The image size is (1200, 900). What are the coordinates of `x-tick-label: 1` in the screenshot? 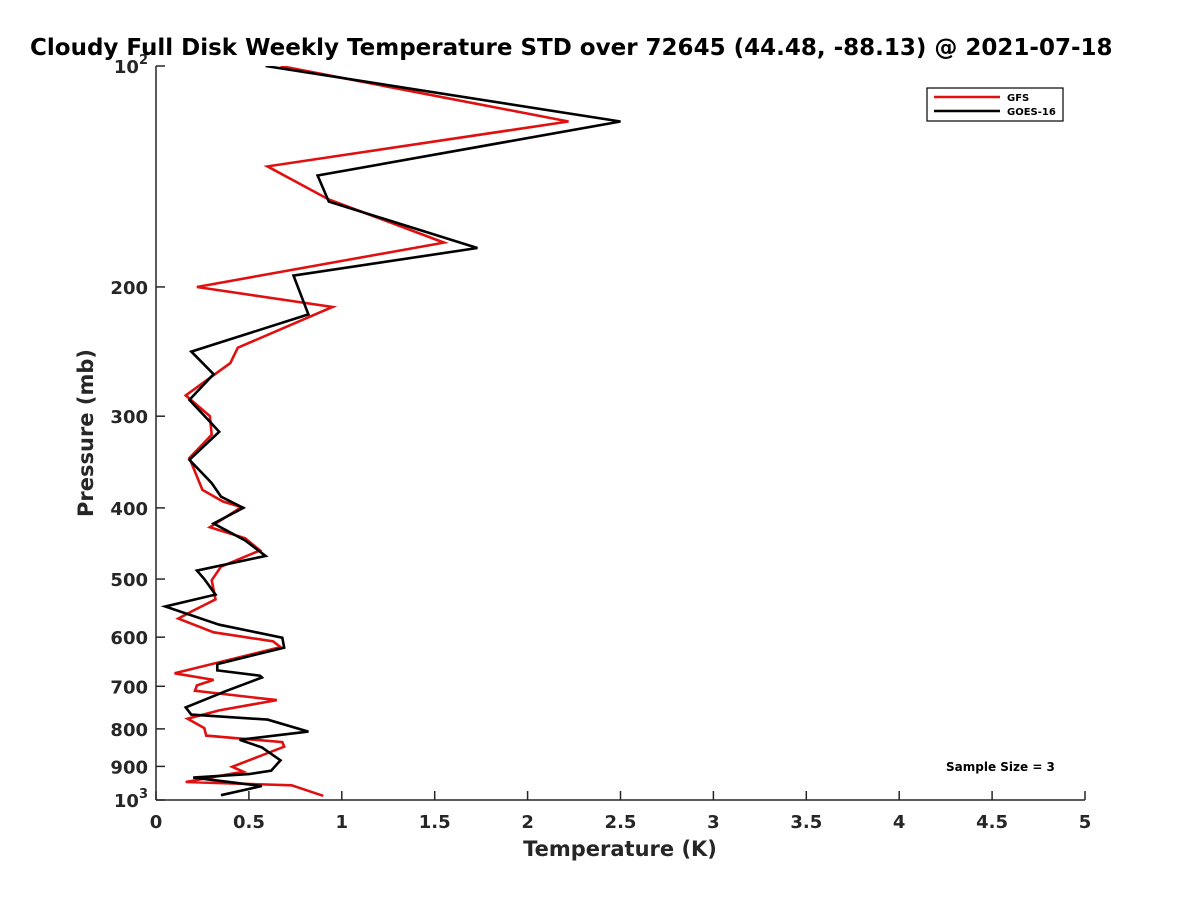 It's located at (342, 822).